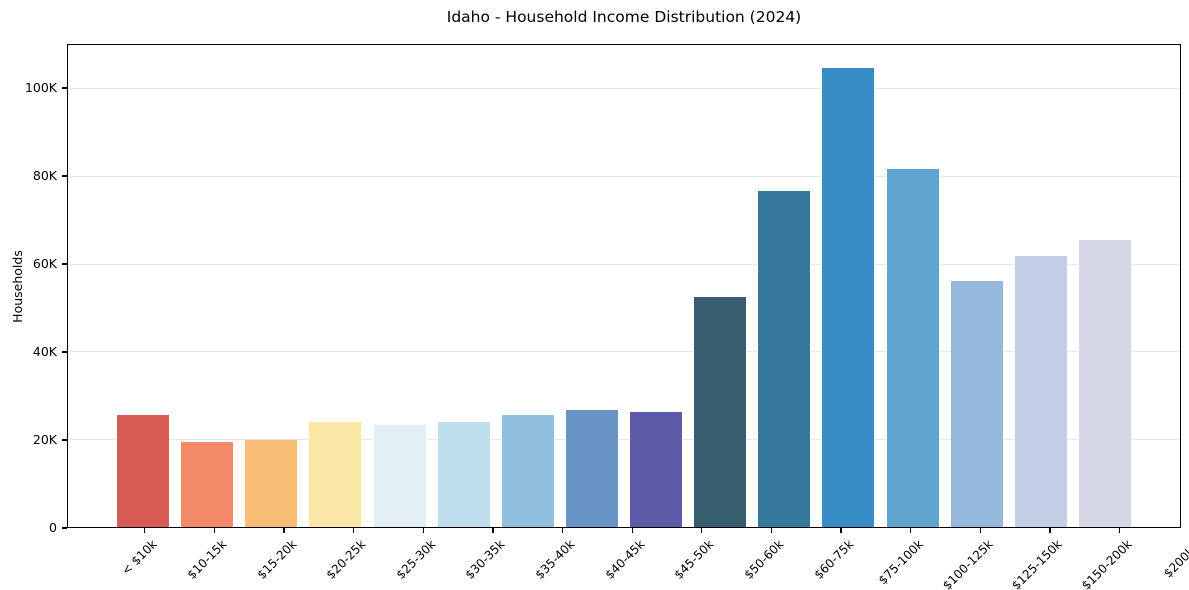 This screenshot has height=590, width=1189. Describe the element at coordinates (591, 468) in the screenshot. I see `bar-$40-45k` at that location.